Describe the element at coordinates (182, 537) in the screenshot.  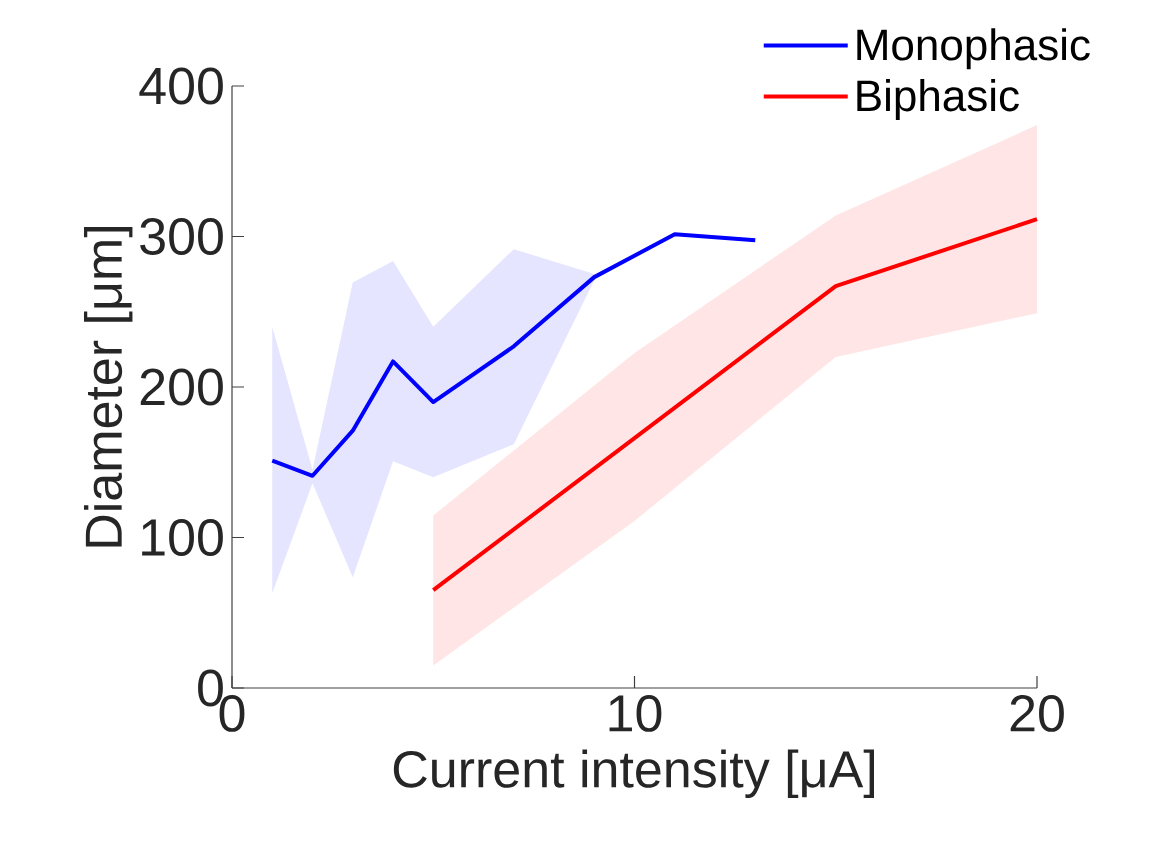
I see `y-tick-label: 100` at that location.